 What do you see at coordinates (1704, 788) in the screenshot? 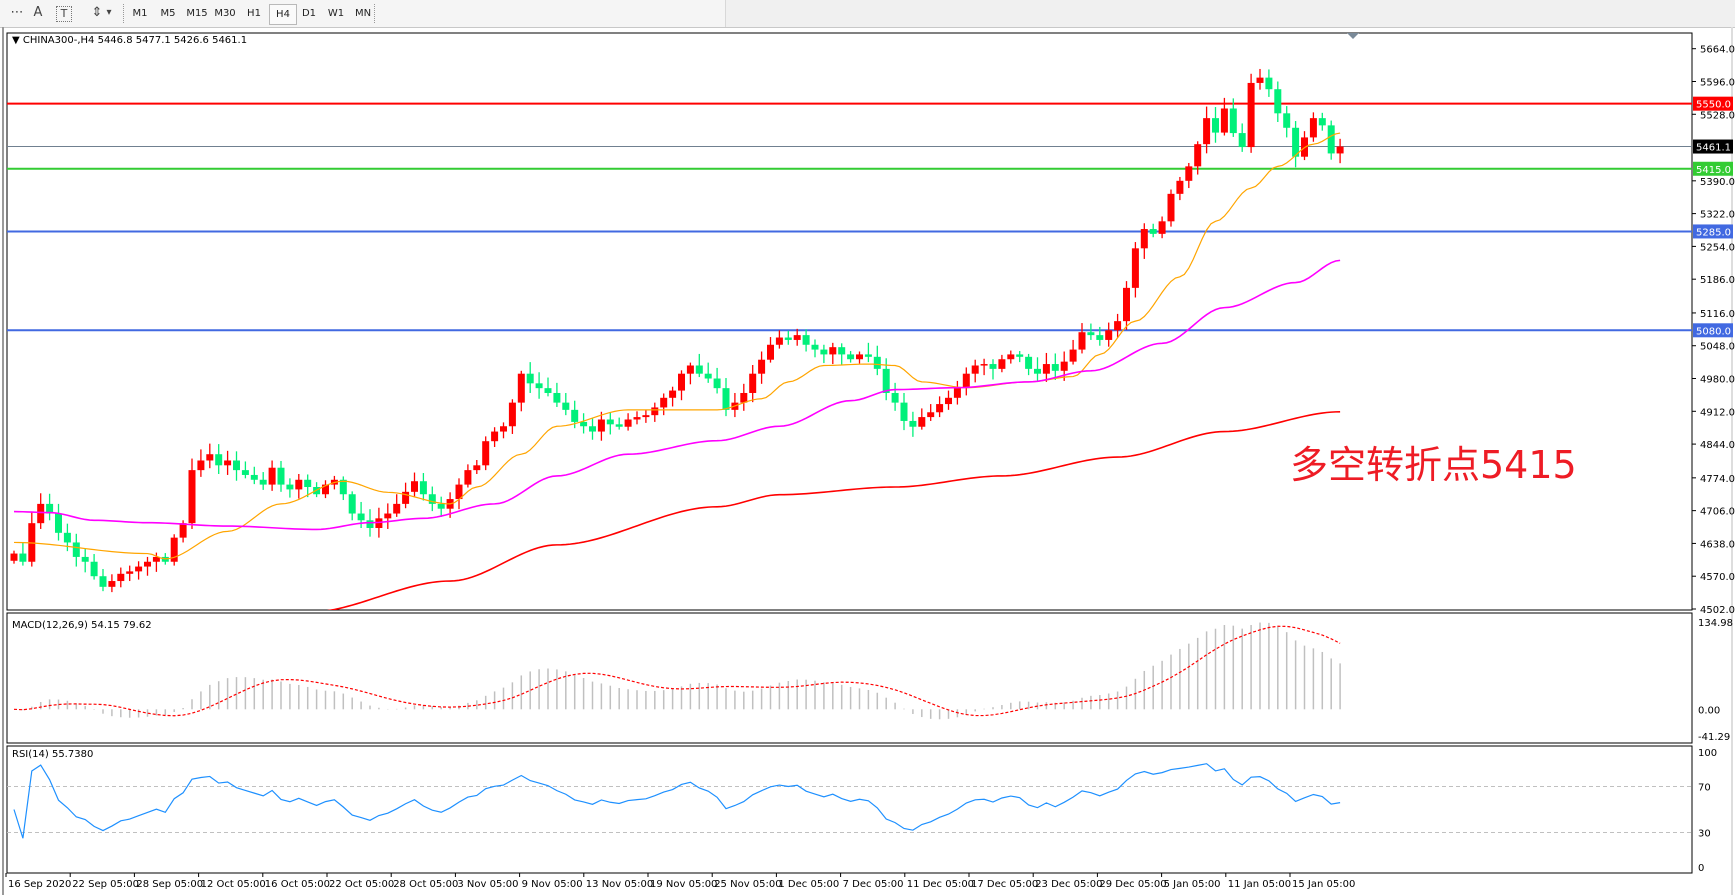
I see `rsi-tick-label: 70` at bounding box center [1704, 788].